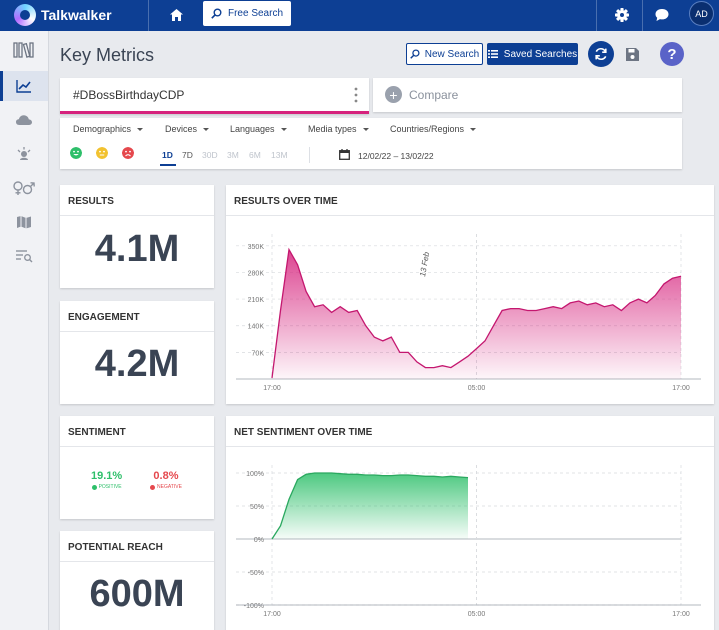 This screenshot has width=719, height=630. What do you see at coordinates (110, 487) in the screenshot?
I see `positive-label: POSITIVE` at bounding box center [110, 487].